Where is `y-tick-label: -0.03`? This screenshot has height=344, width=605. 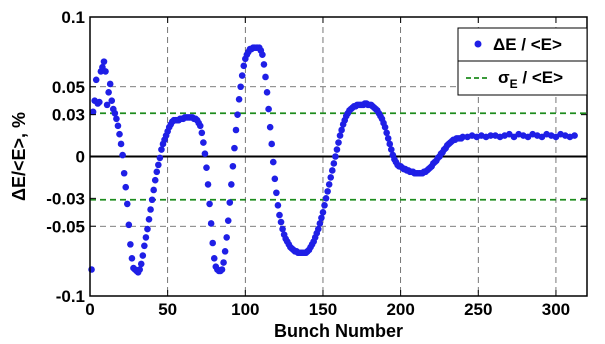
y-tick-label: -0.03 is located at coordinates (65, 198).